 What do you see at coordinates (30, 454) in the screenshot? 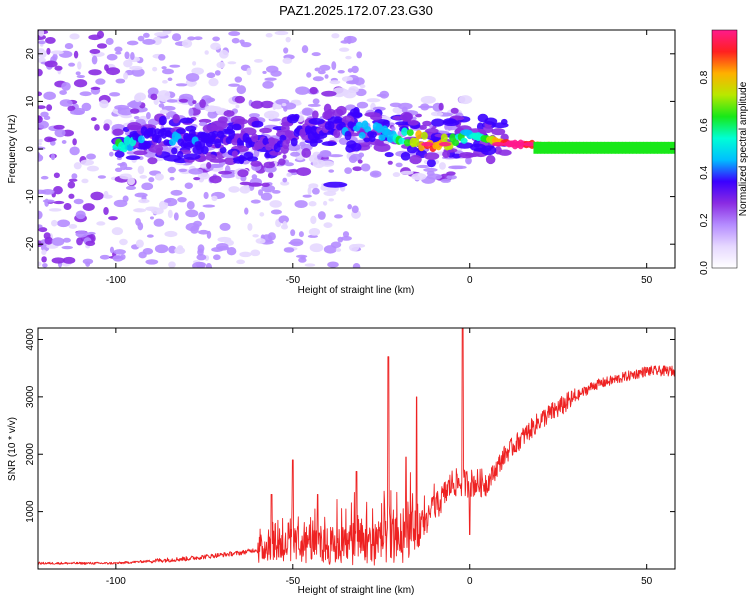
I see `snr-ytick-label: 2000` at bounding box center [30, 454].